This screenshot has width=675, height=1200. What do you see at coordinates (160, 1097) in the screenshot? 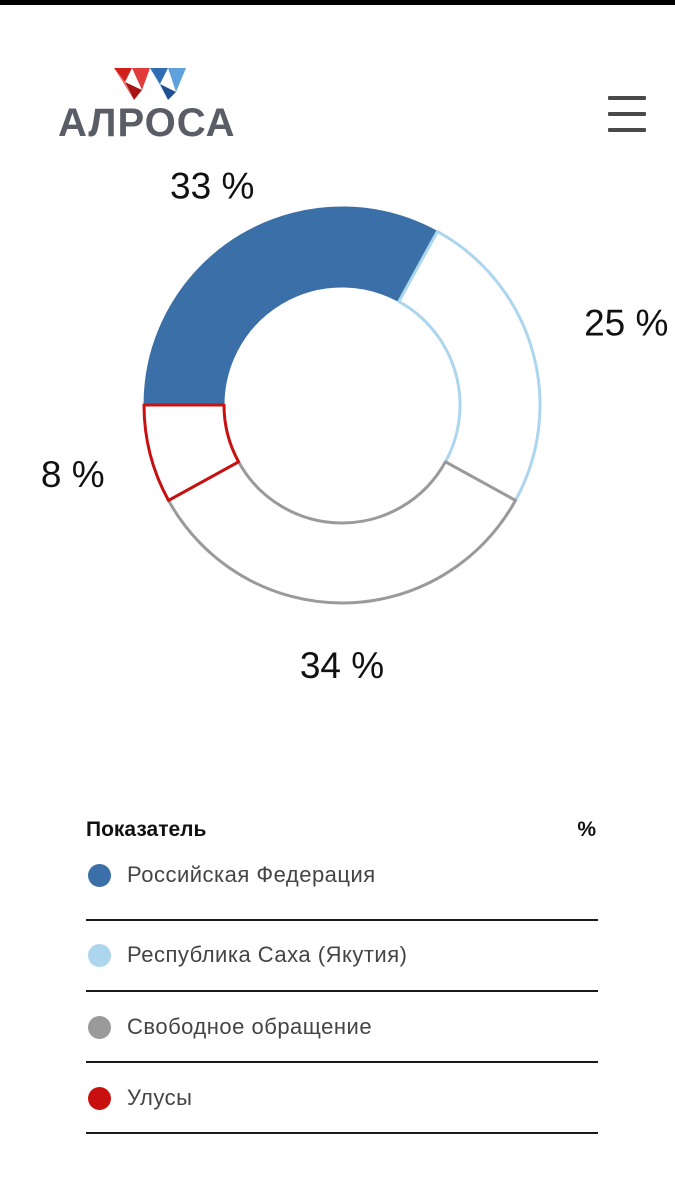
I see `legend-item-label: Улусы` at bounding box center [160, 1097].